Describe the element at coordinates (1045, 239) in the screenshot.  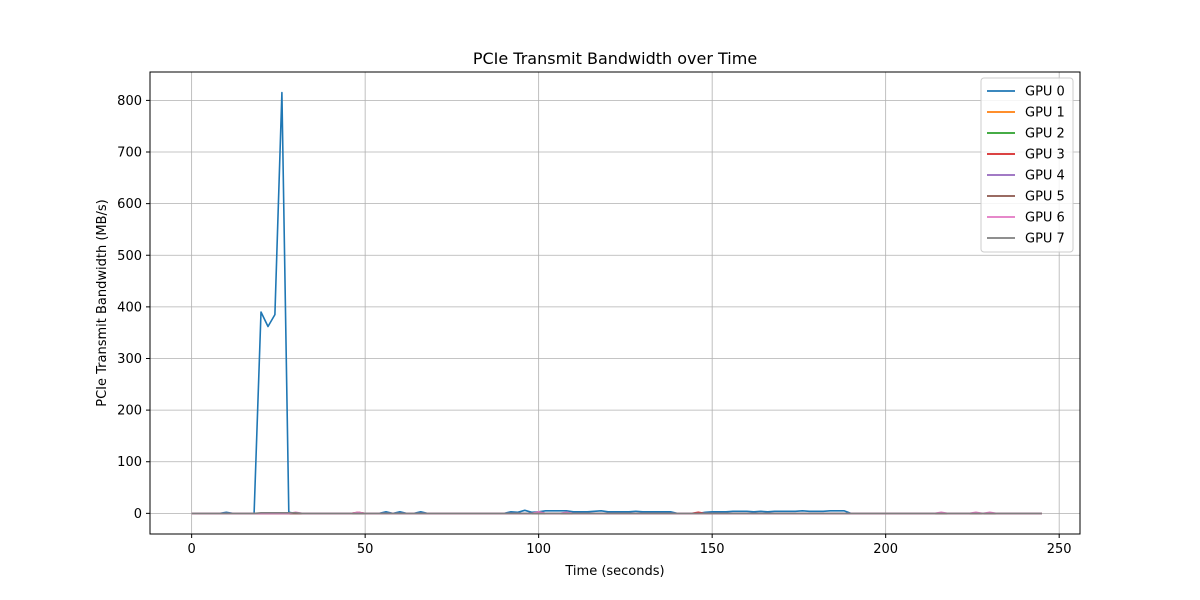
I see `legend-label: GPU 7` at that location.